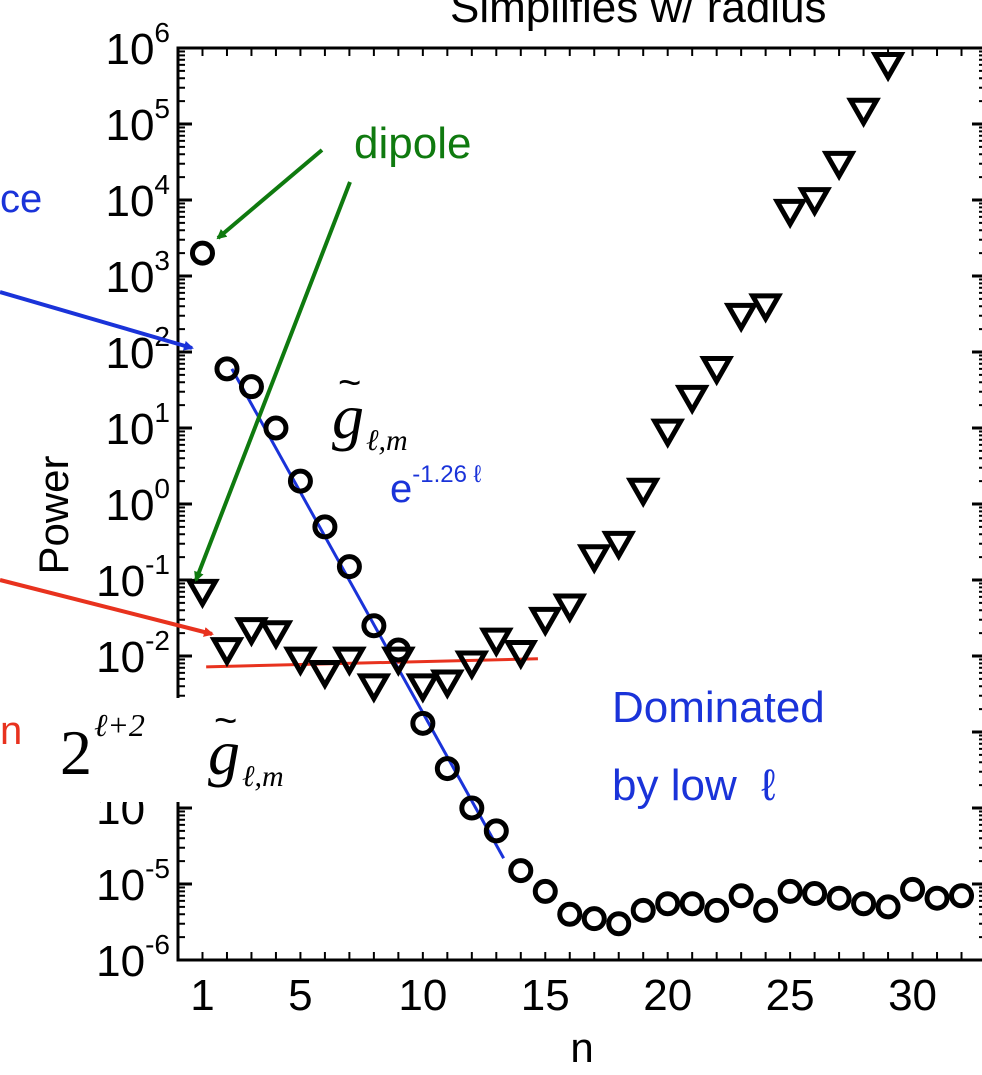  Describe the element at coordinates (638, 16) in the screenshot. I see `chart-title: Simplifies w/ radius` at that location.